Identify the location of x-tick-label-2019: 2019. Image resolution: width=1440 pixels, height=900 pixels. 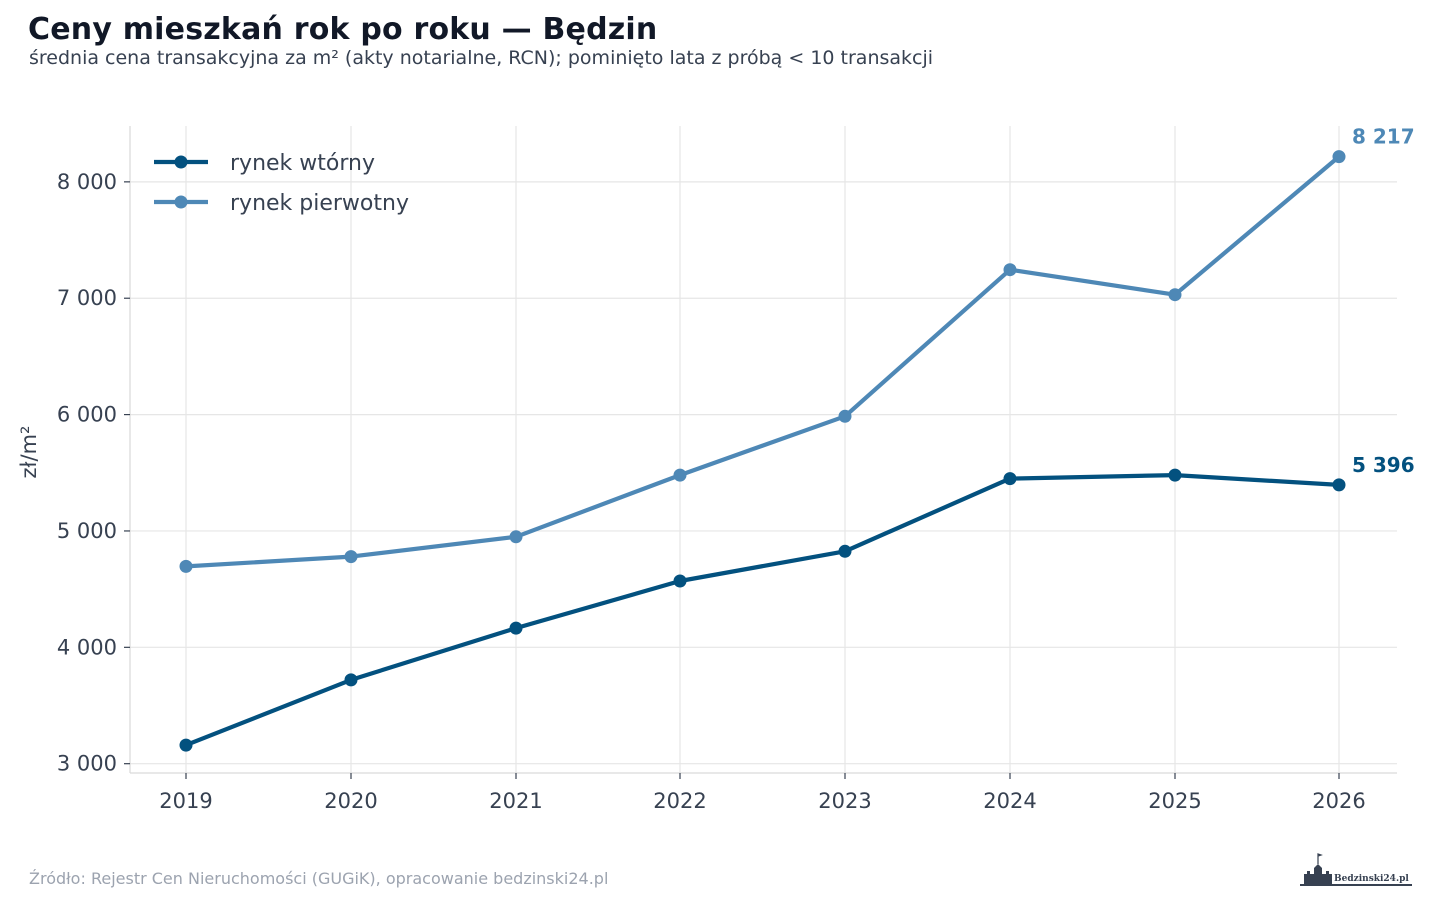
(185, 801).